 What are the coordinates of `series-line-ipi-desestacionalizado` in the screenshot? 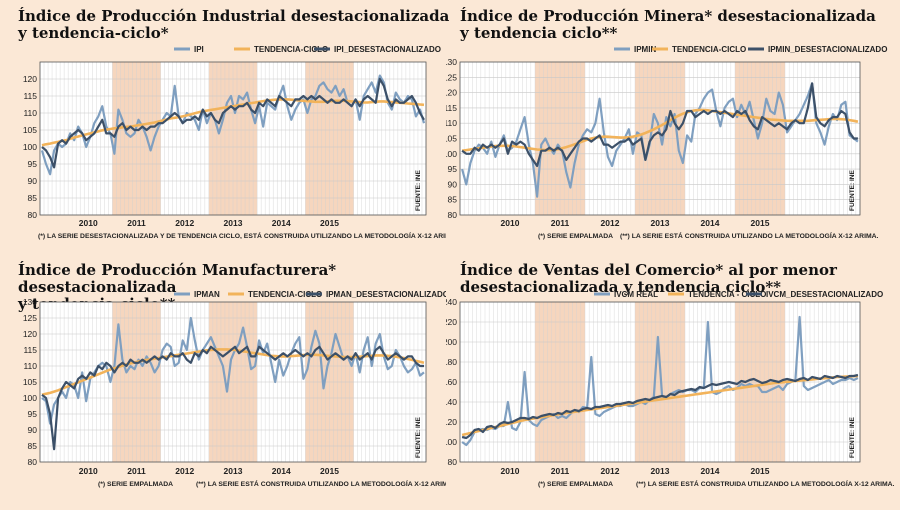 It's located at (233, 123).